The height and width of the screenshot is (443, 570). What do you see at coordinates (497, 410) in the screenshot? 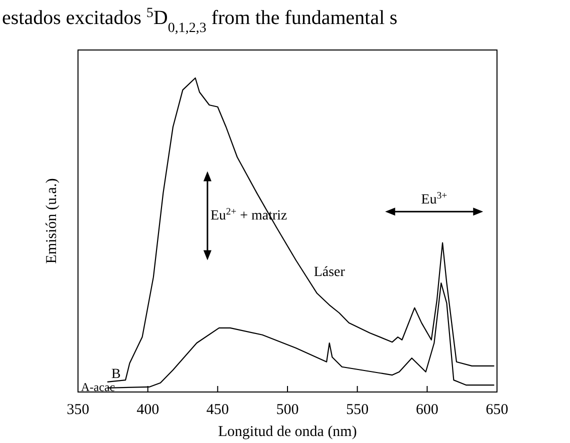
I see `x-tick-label: 650` at bounding box center [497, 410].